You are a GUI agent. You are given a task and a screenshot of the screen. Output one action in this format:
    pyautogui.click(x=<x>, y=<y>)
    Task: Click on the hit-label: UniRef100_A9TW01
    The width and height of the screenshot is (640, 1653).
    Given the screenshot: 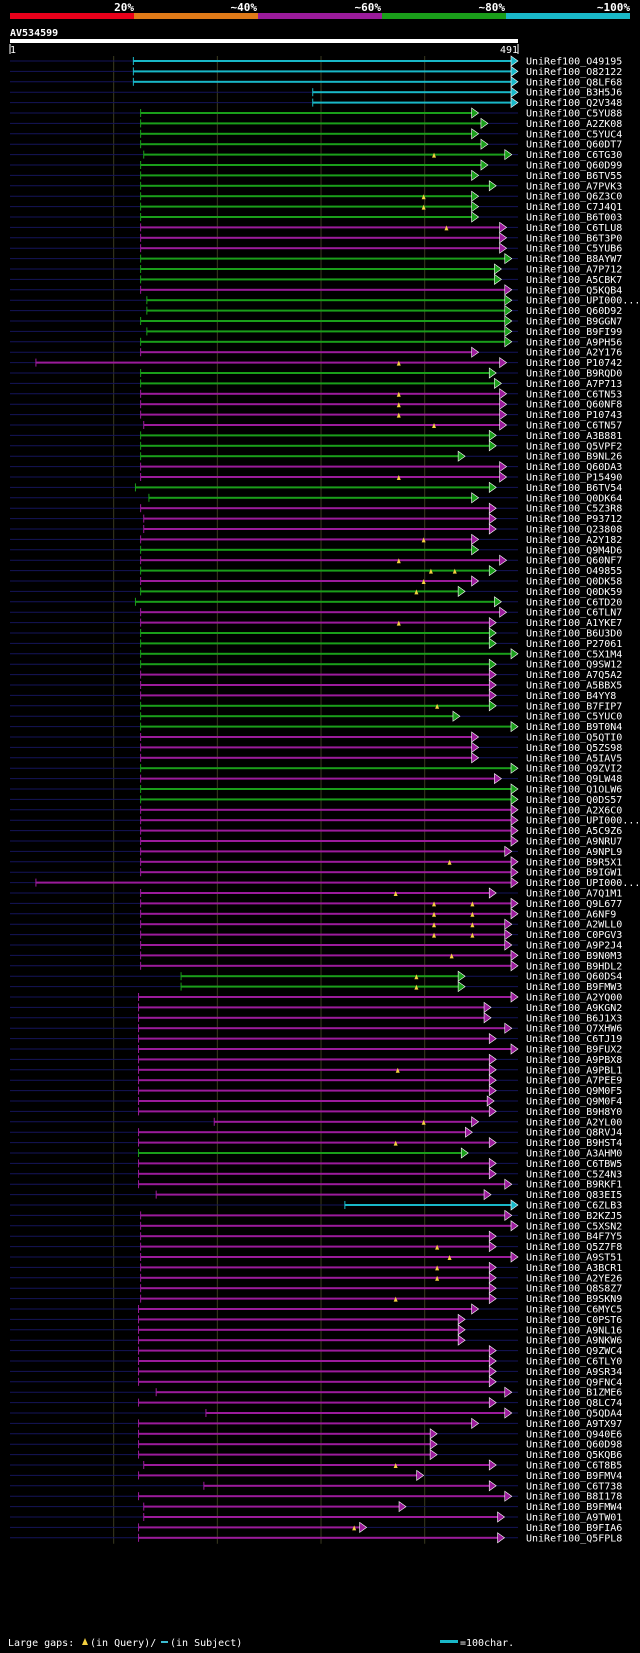 What is the action you would take?
    pyautogui.click(x=574, y=1518)
    